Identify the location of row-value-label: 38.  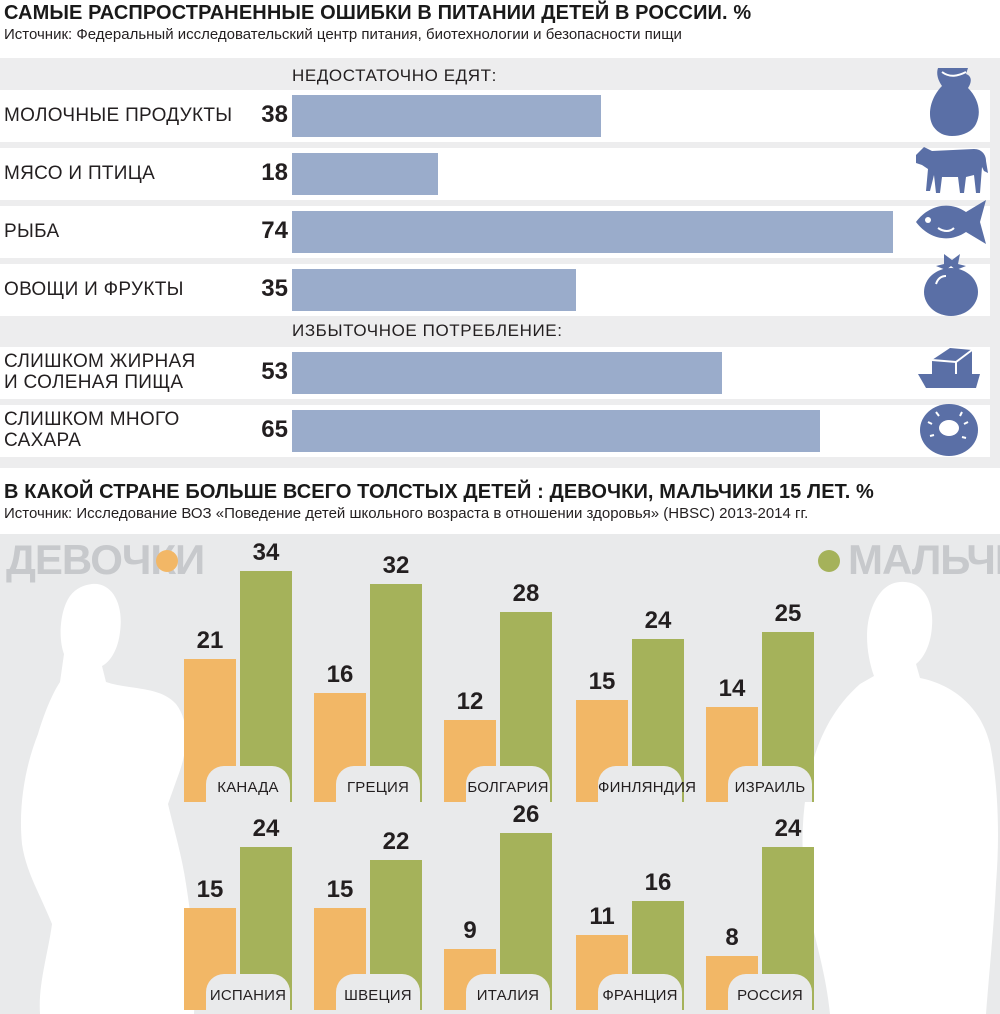
(274, 114).